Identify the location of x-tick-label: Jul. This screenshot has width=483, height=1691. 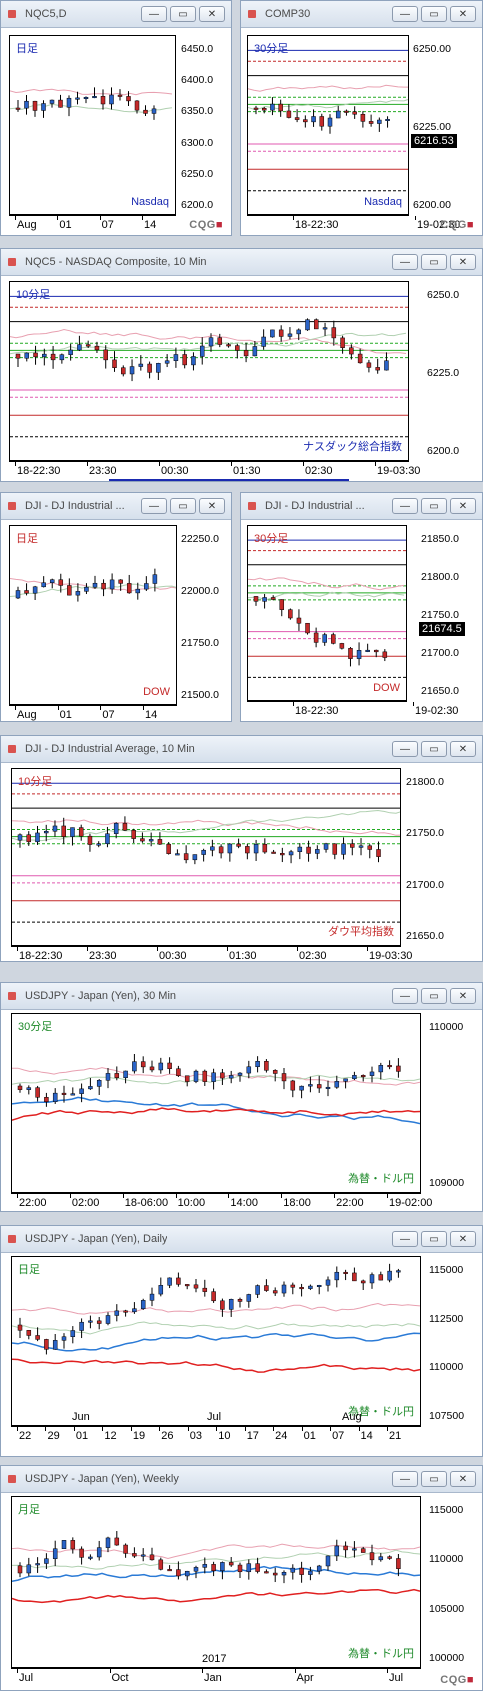
(396, 1678).